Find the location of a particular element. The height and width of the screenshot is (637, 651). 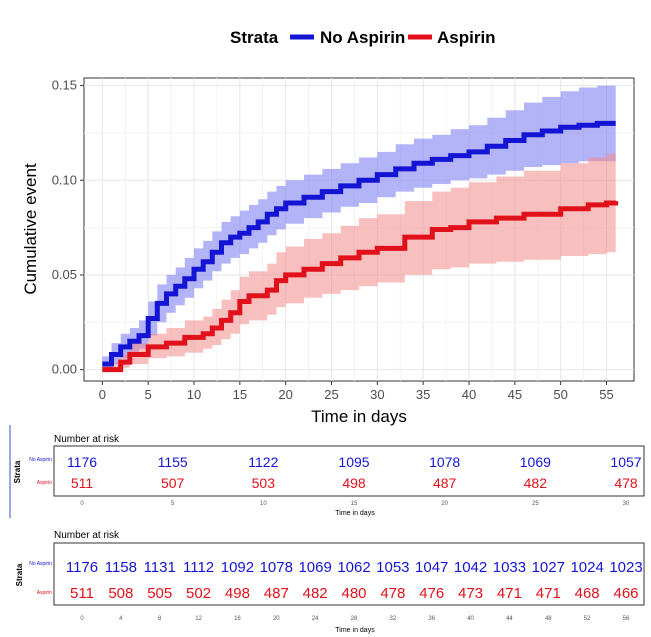

risk-count-no-aspirin: 1027 is located at coordinates (548, 567).